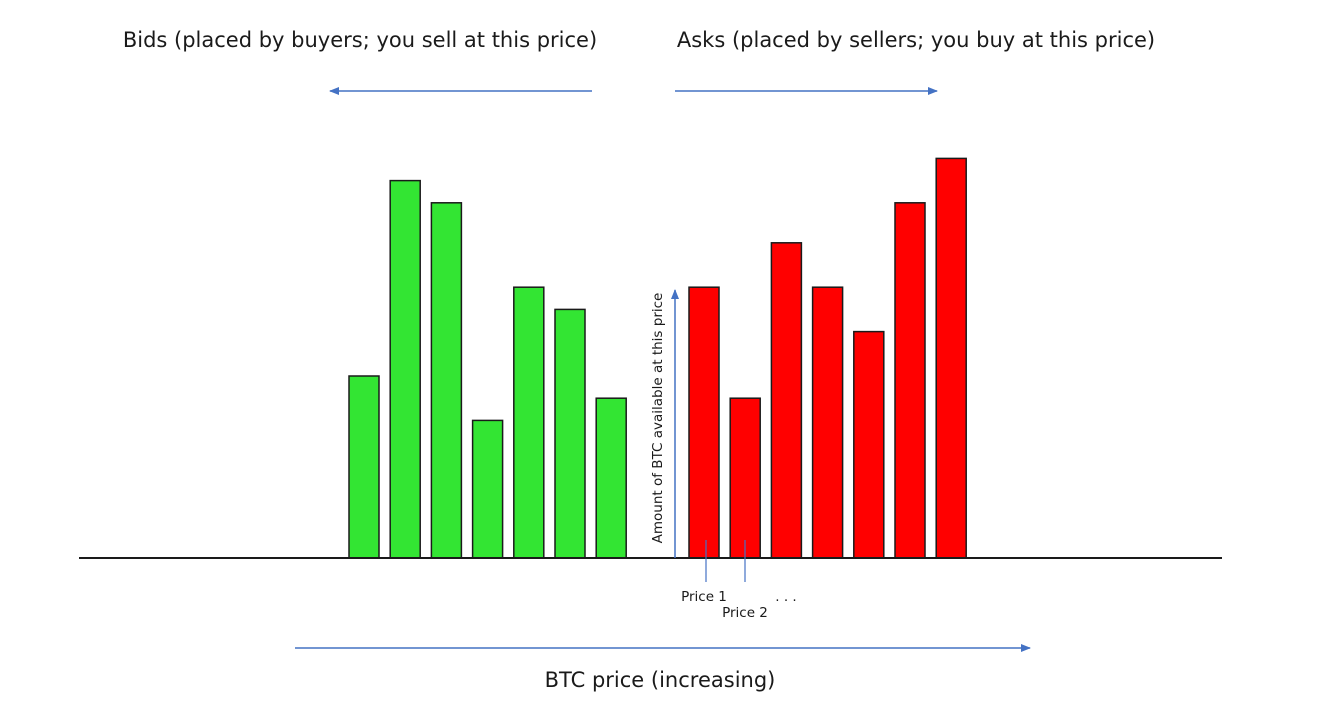  Describe the element at coordinates (704, 597) in the screenshot. I see `price-1-label: Price 1` at that location.